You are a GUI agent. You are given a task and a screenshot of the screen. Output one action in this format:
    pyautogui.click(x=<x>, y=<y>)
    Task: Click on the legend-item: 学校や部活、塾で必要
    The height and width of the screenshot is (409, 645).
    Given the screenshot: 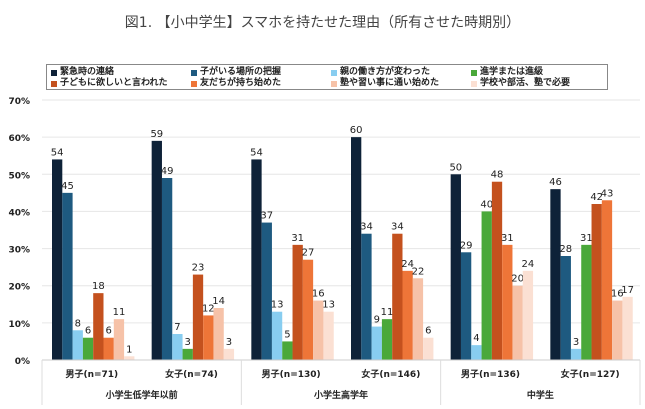 What is the action you would take?
    pyautogui.click(x=541, y=83)
    